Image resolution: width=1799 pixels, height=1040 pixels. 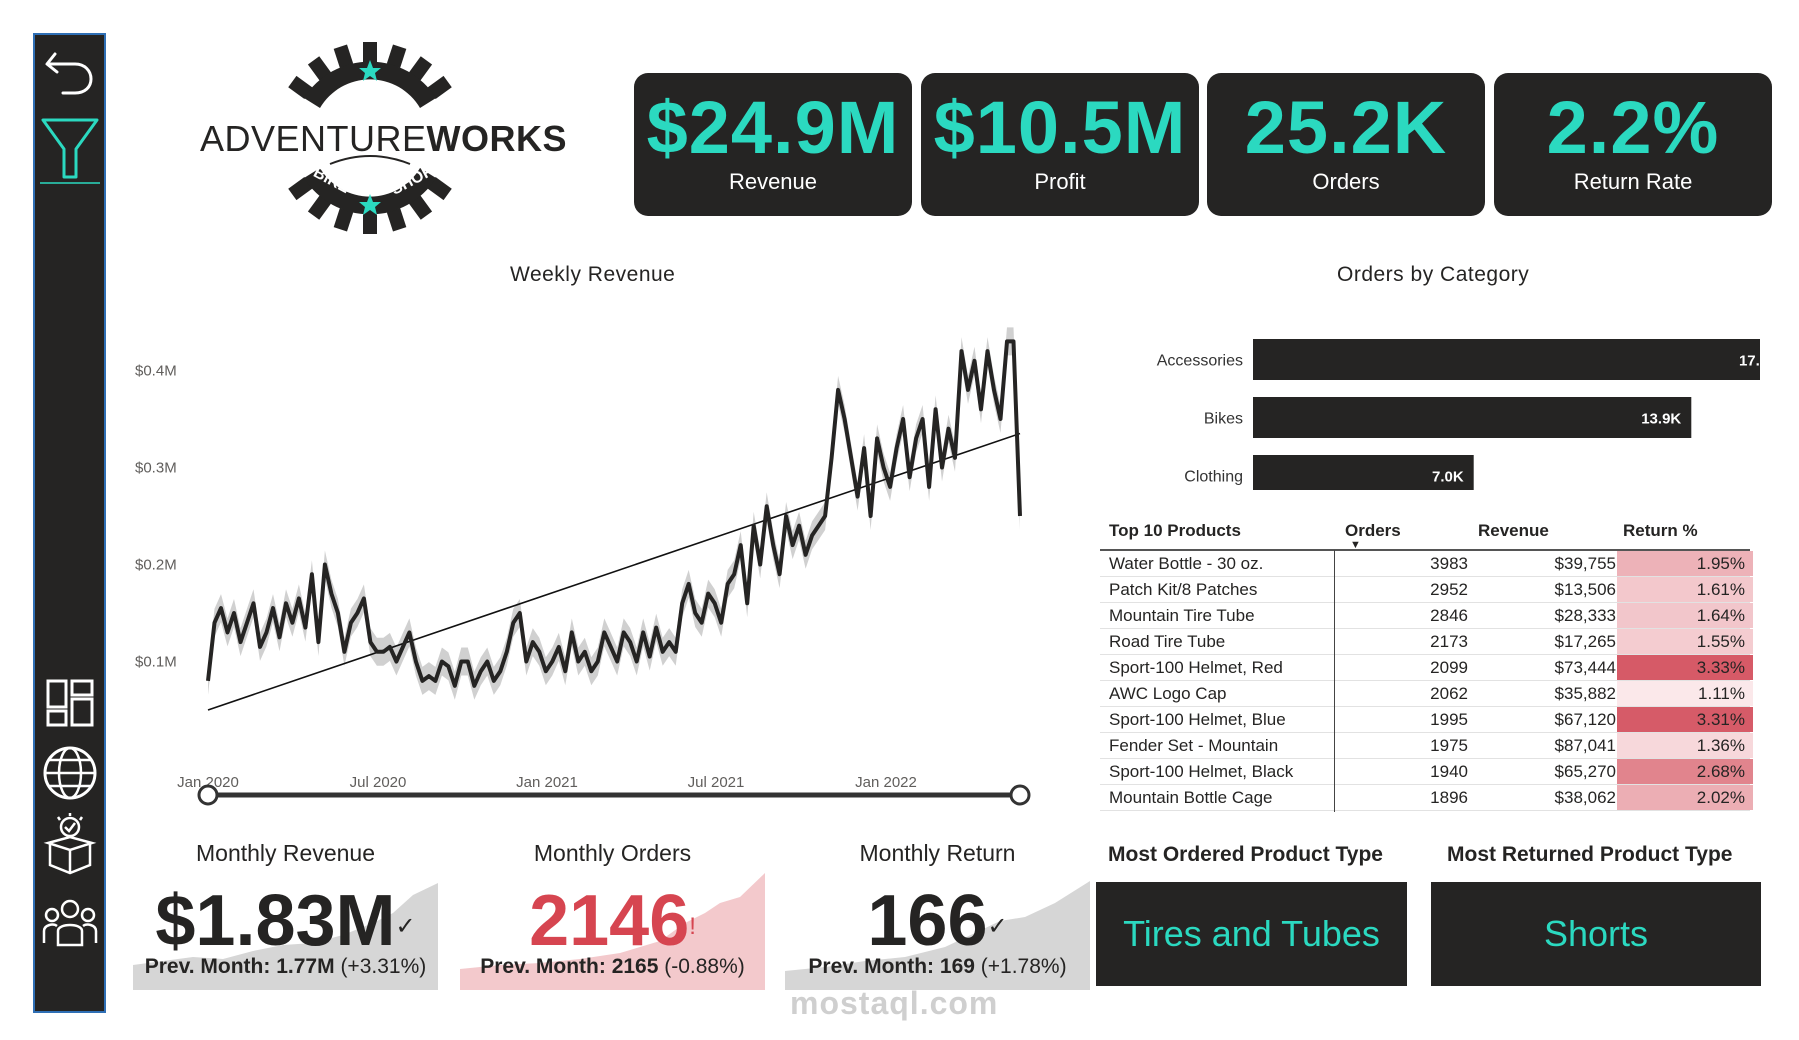 I want to click on kpi-label: Revenue, so click(x=773, y=181).